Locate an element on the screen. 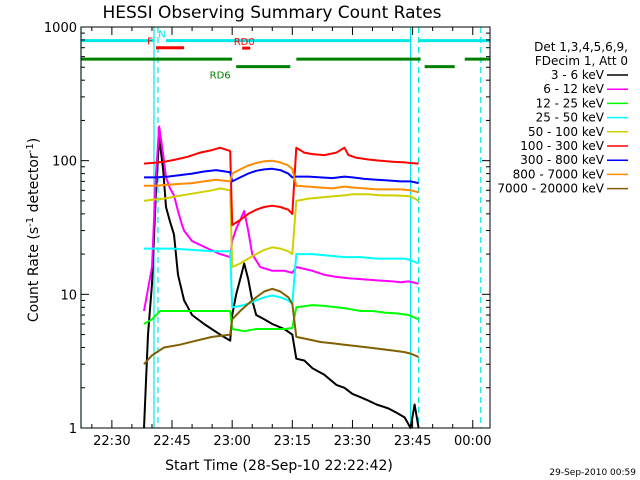 The width and height of the screenshot is (640, 480). legend-label: 25 - 50 keV is located at coordinates (570, 118).